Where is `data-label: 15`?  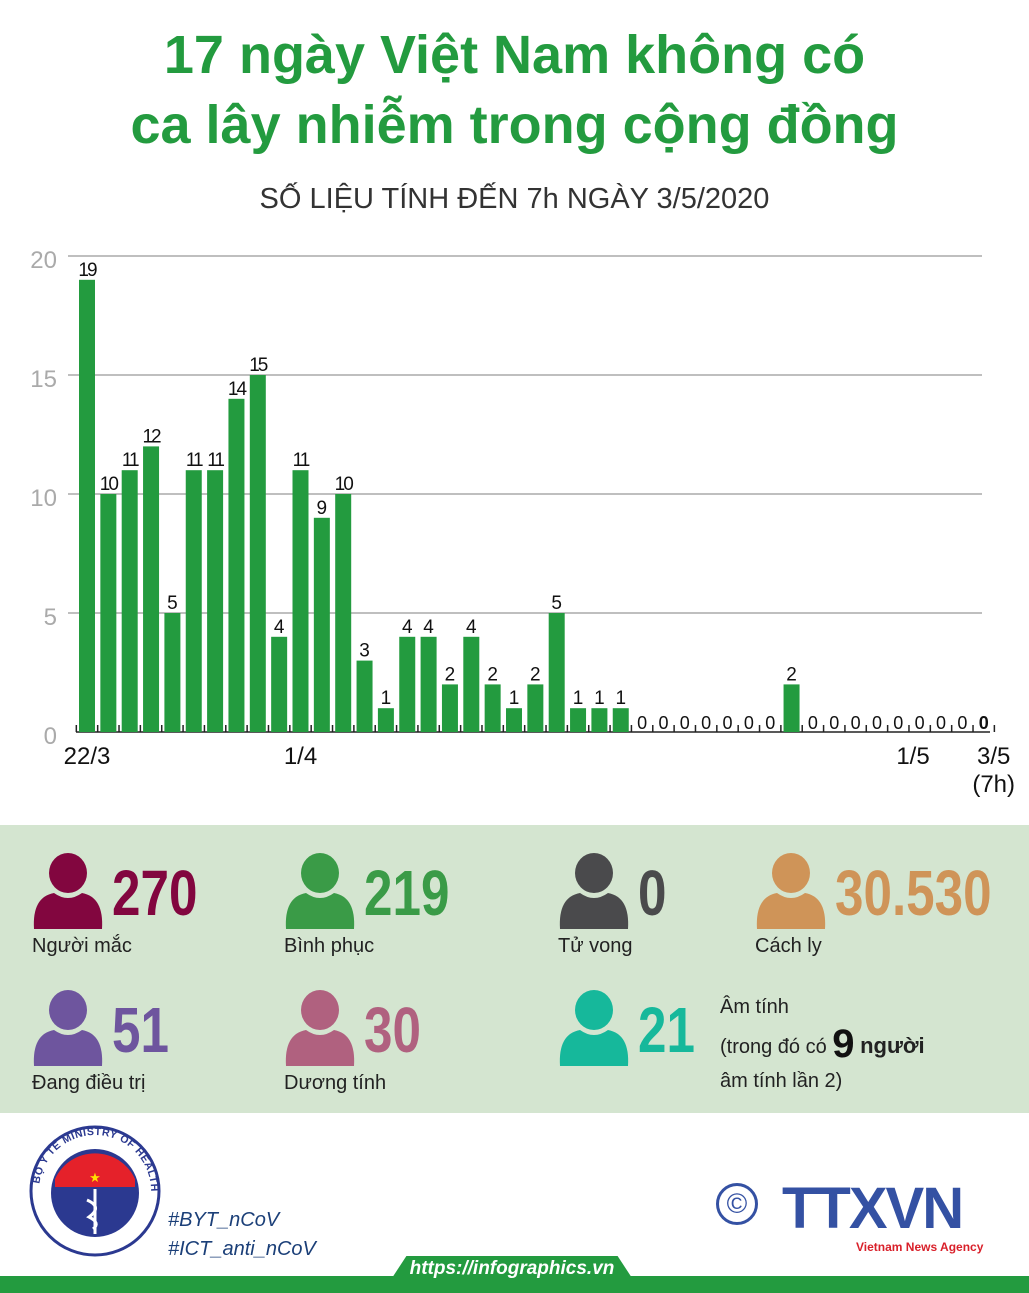 data-label: 15 is located at coordinates (258, 365).